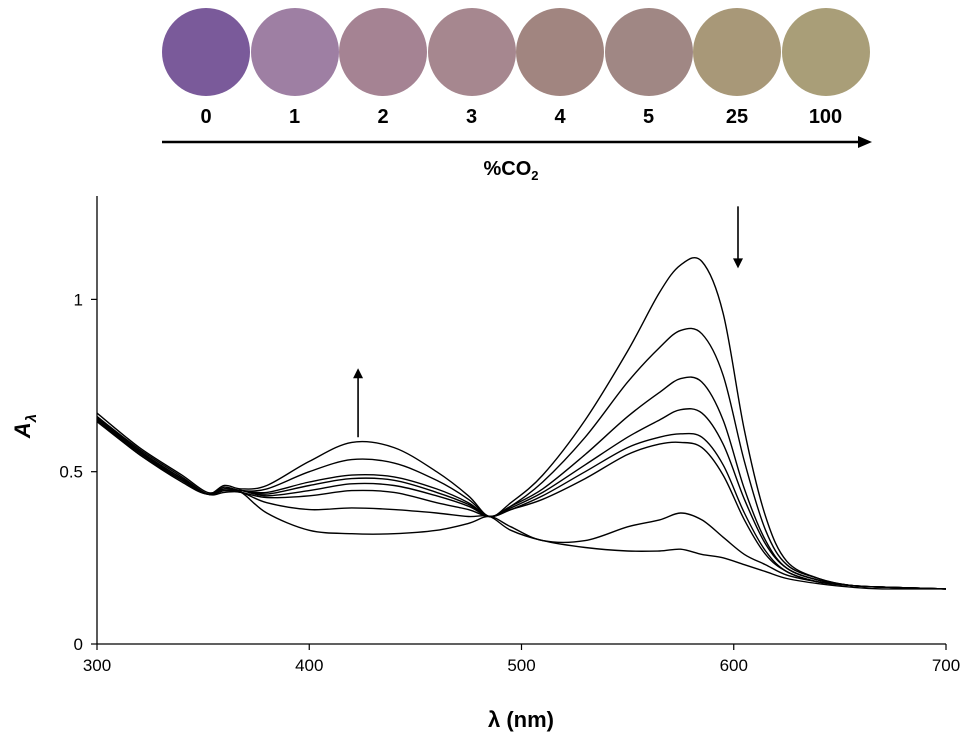 The height and width of the screenshot is (735, 966). What do you see at coordinates (358, 373) in the screenshot?
I see `up-arrow-icon` at bounding box center [358, 373].